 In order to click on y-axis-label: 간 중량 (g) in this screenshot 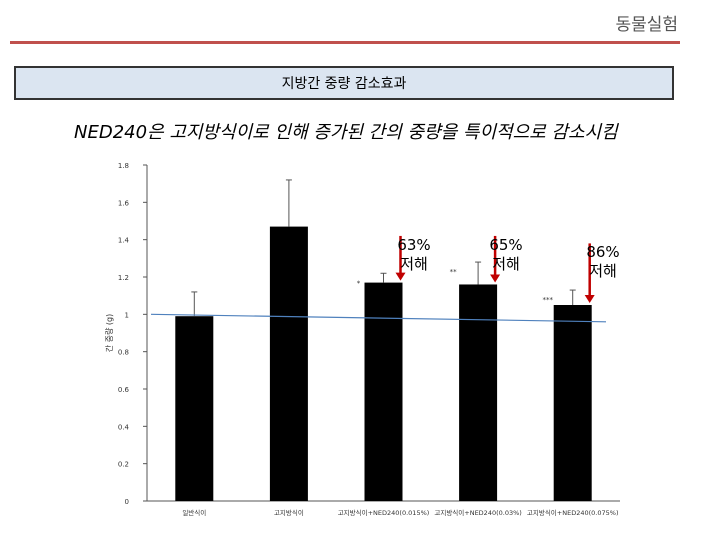, I will do `click(109, 333)`.